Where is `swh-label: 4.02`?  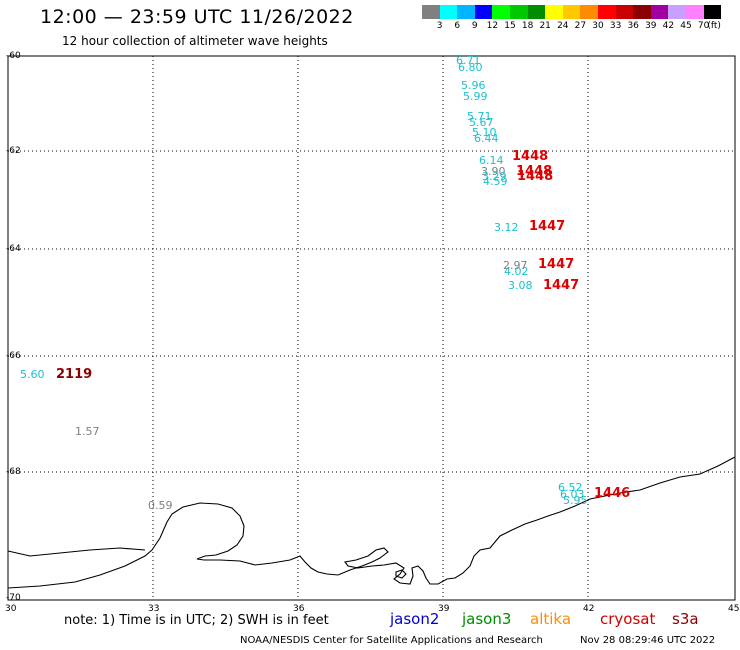 swh-label: 4.02 is located at coordinates (516, 271).